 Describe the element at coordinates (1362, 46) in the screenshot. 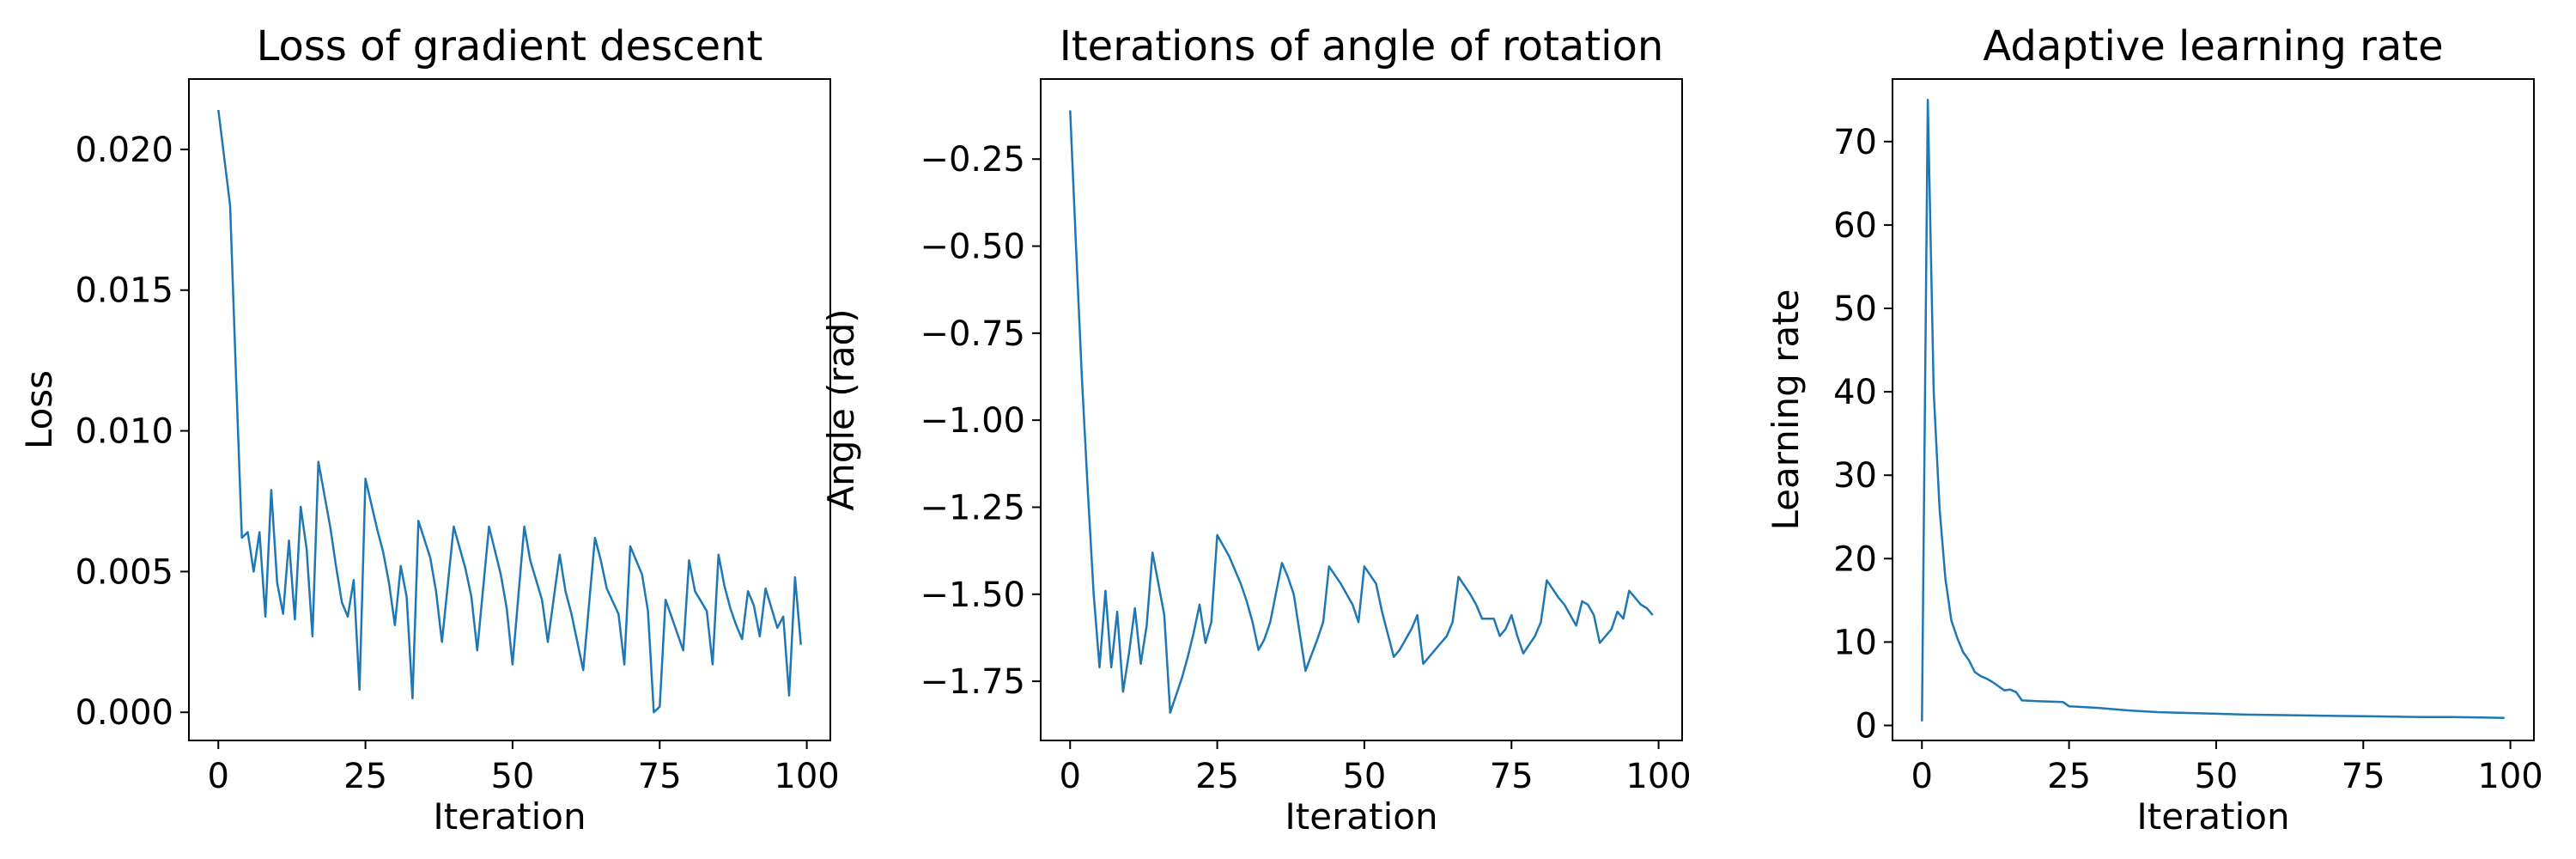

I see `chart-title: Iterations of angle of rotation` at that location.